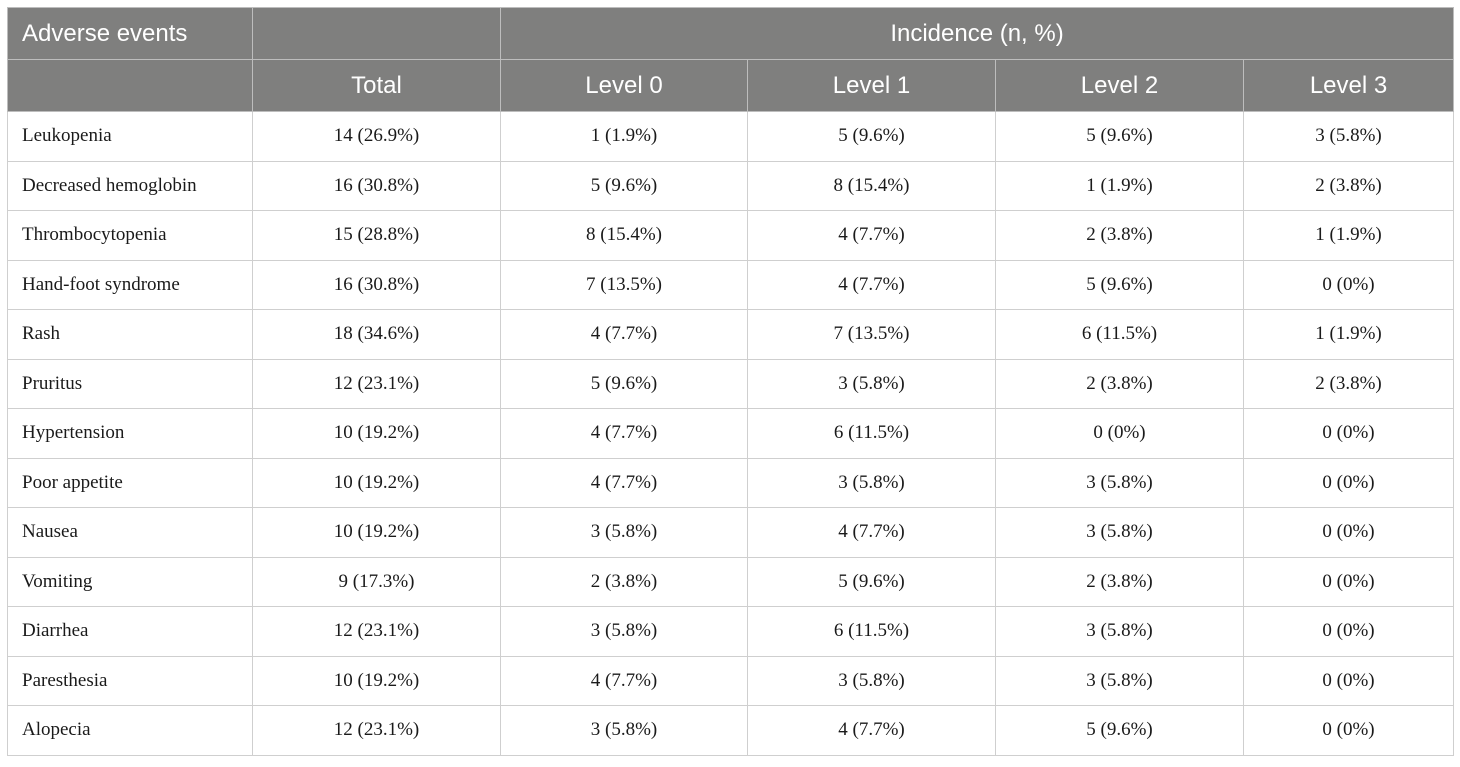  I want to click on header-incidence: Incidence (n, %), so click(977, 33).